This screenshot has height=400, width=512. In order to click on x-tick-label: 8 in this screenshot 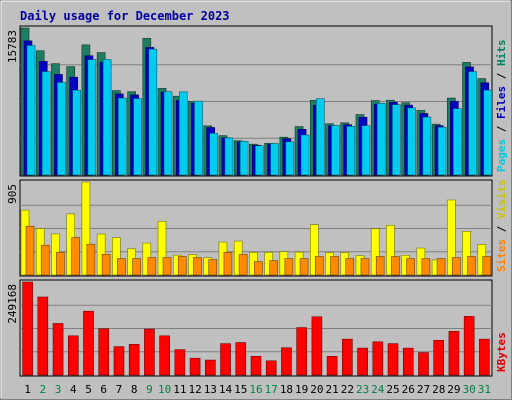, I will do `click(134, 389)`.